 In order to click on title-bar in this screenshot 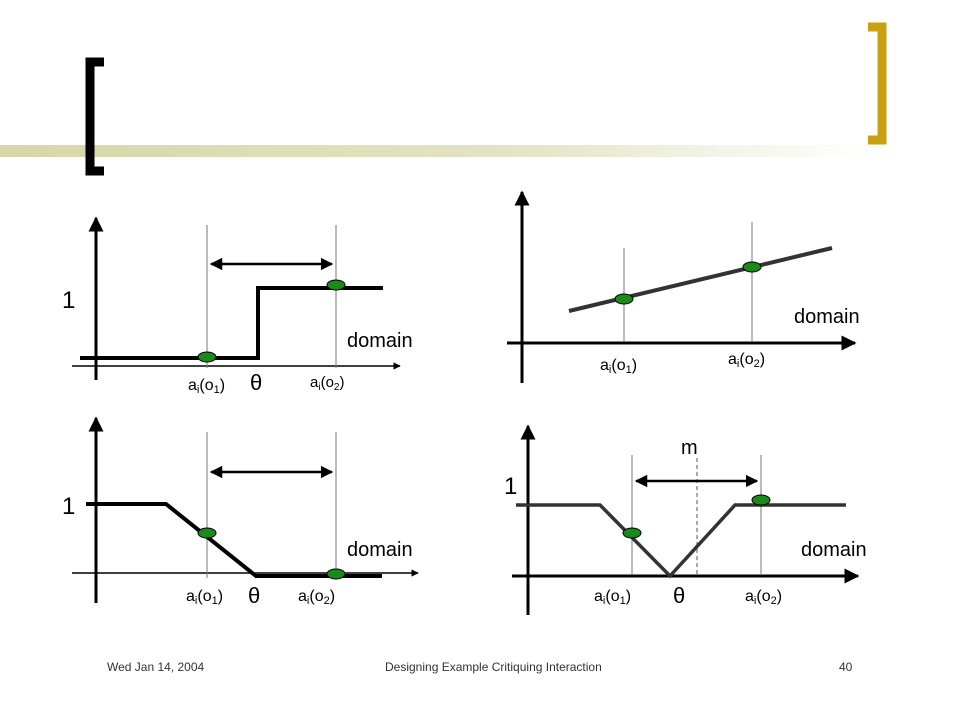, I will do `click(435, 151)`.